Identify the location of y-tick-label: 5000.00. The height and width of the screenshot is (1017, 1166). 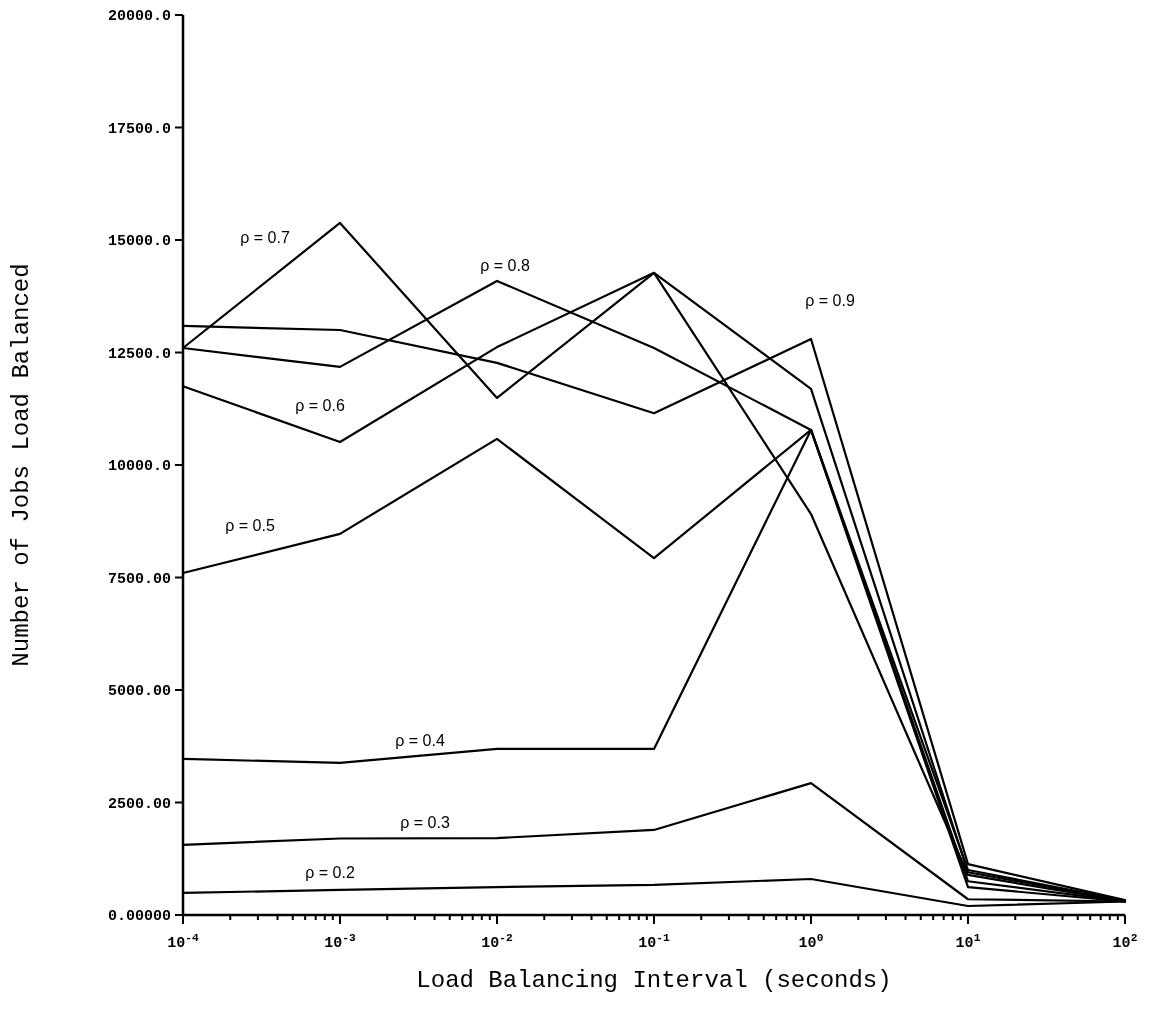
(139, 692).